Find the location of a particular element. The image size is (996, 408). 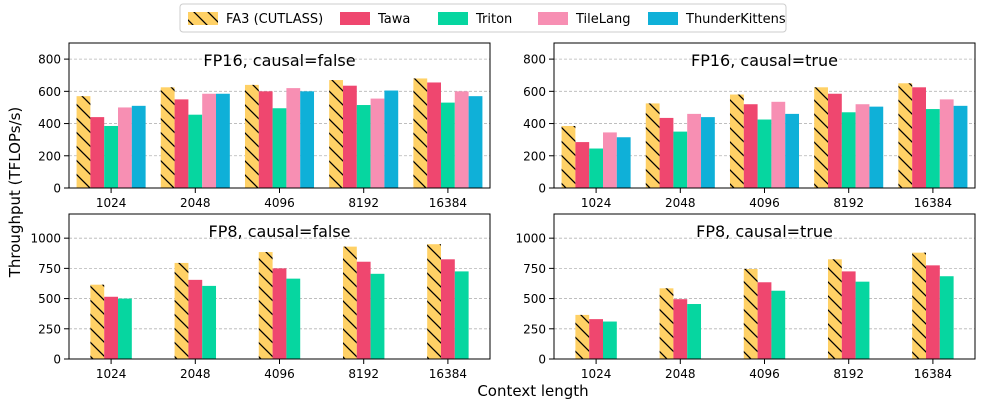

legend-entry: Tawa is located at coordinates (393, 19).